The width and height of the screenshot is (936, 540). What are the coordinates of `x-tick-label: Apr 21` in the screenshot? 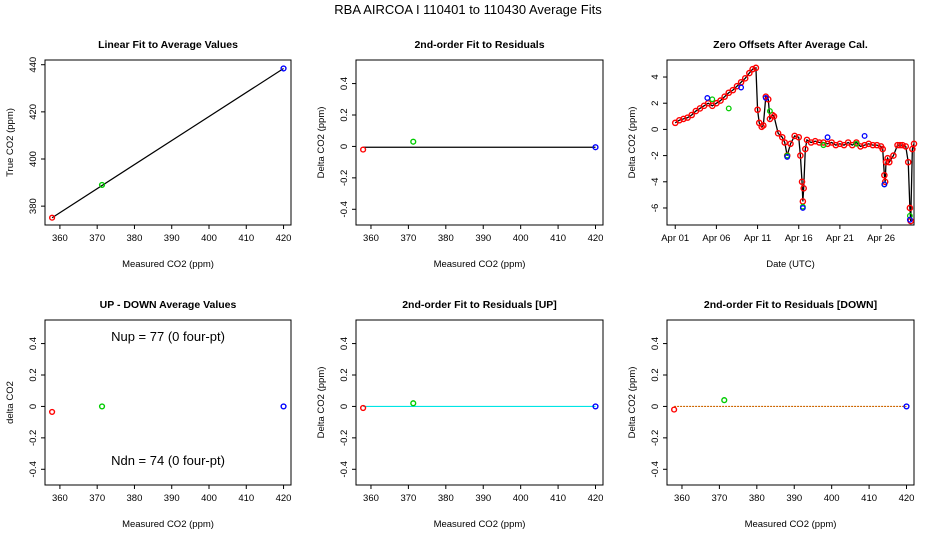 It's located at (840, 238).